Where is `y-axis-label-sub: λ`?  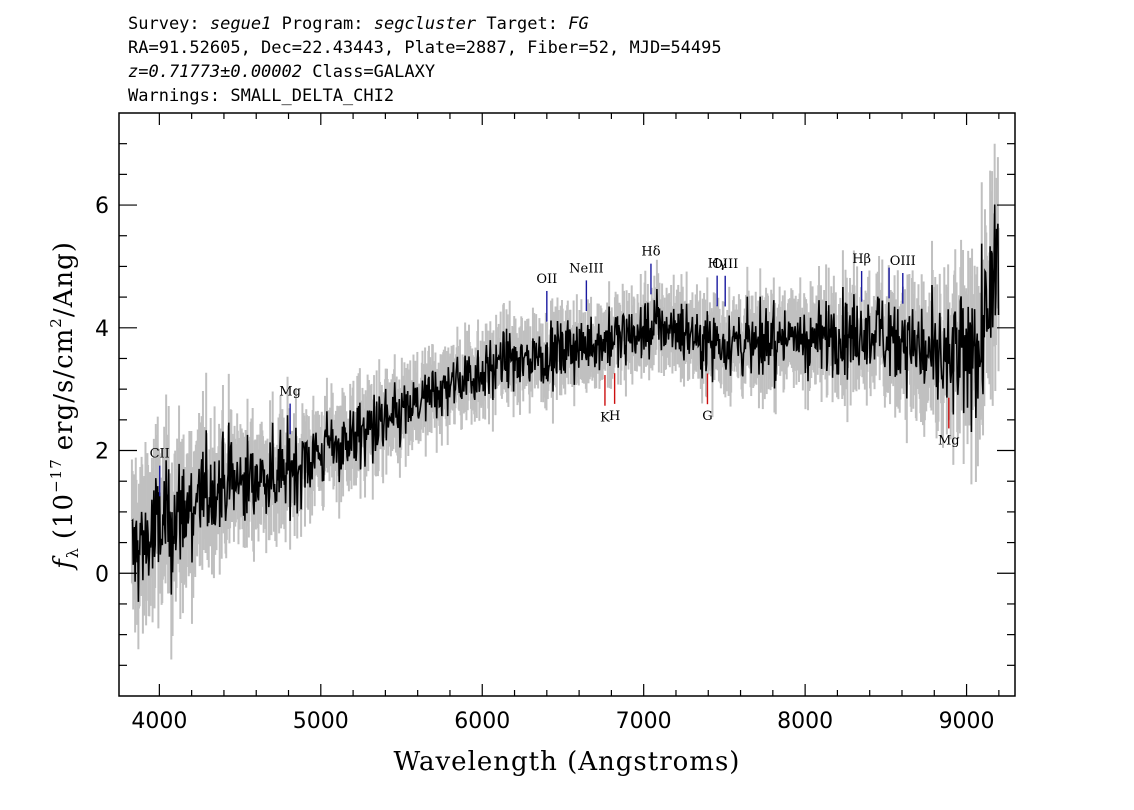 y-axis-label-sub: λ is located at coordinates (72, 552).